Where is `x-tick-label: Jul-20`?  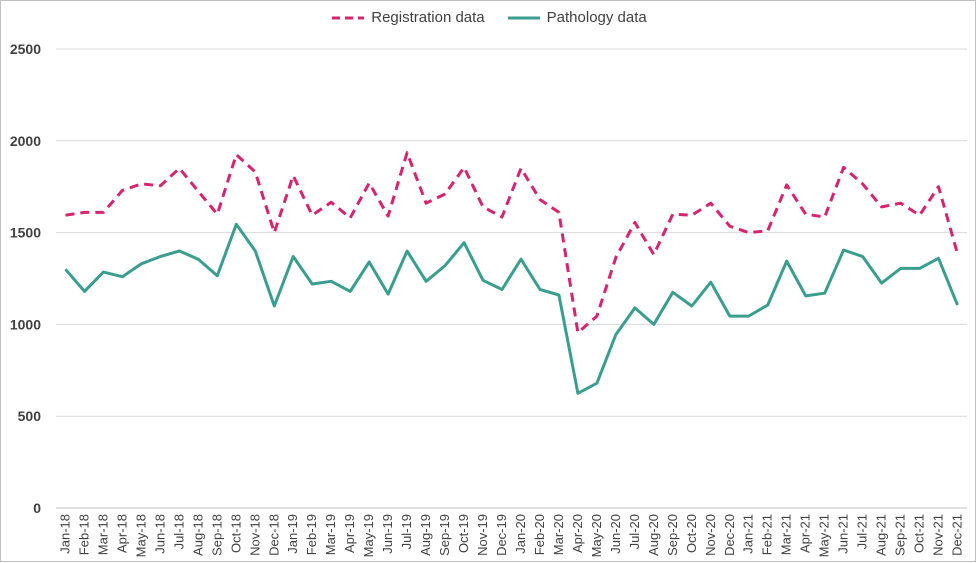 x-tick-label: Jul-20 is located at coordinates (634, 531).